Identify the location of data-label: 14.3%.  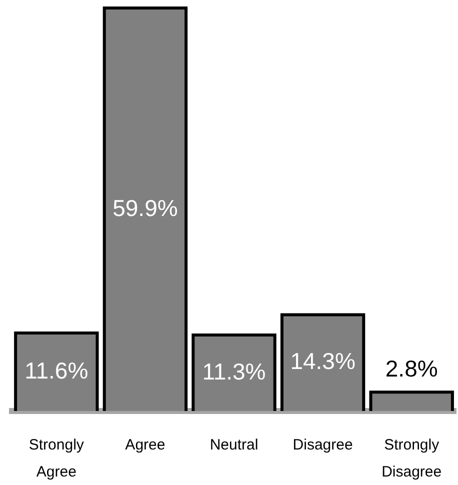
(323, 361).